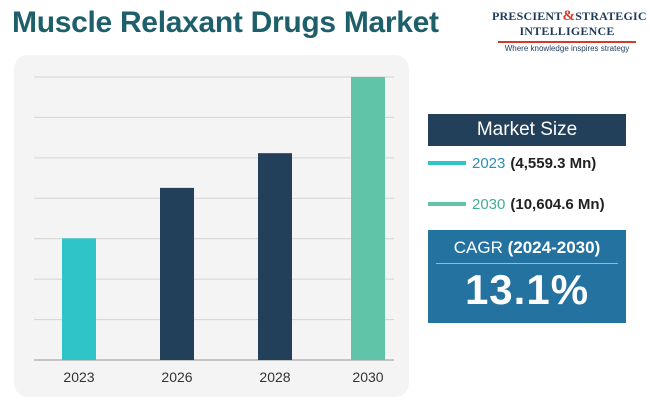  Describe the element at coordinates (176, 377) in the screenshot. I see `x-tick-label: 2026` at that location.